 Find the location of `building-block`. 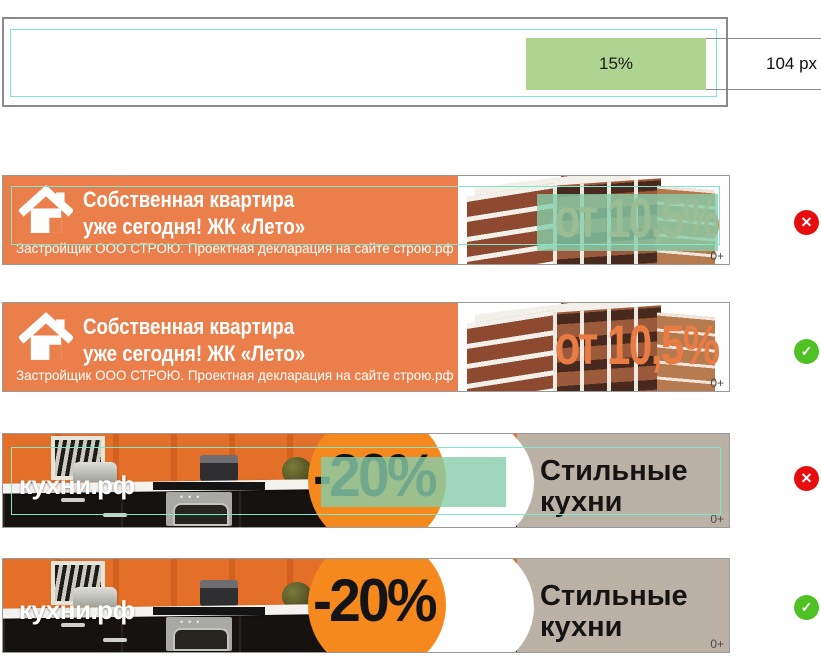

building-block is located at coordinates (511, 350).